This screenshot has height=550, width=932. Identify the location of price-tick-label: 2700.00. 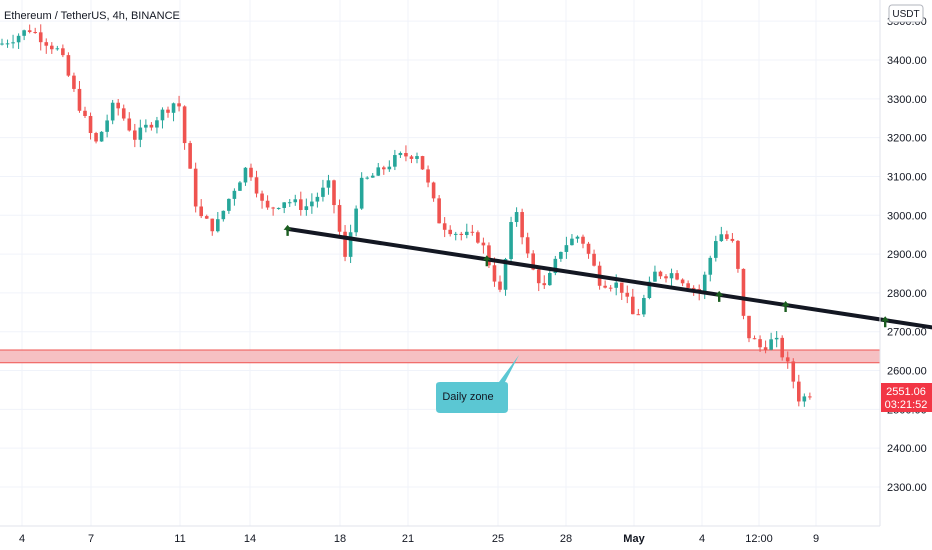
(907, 333).